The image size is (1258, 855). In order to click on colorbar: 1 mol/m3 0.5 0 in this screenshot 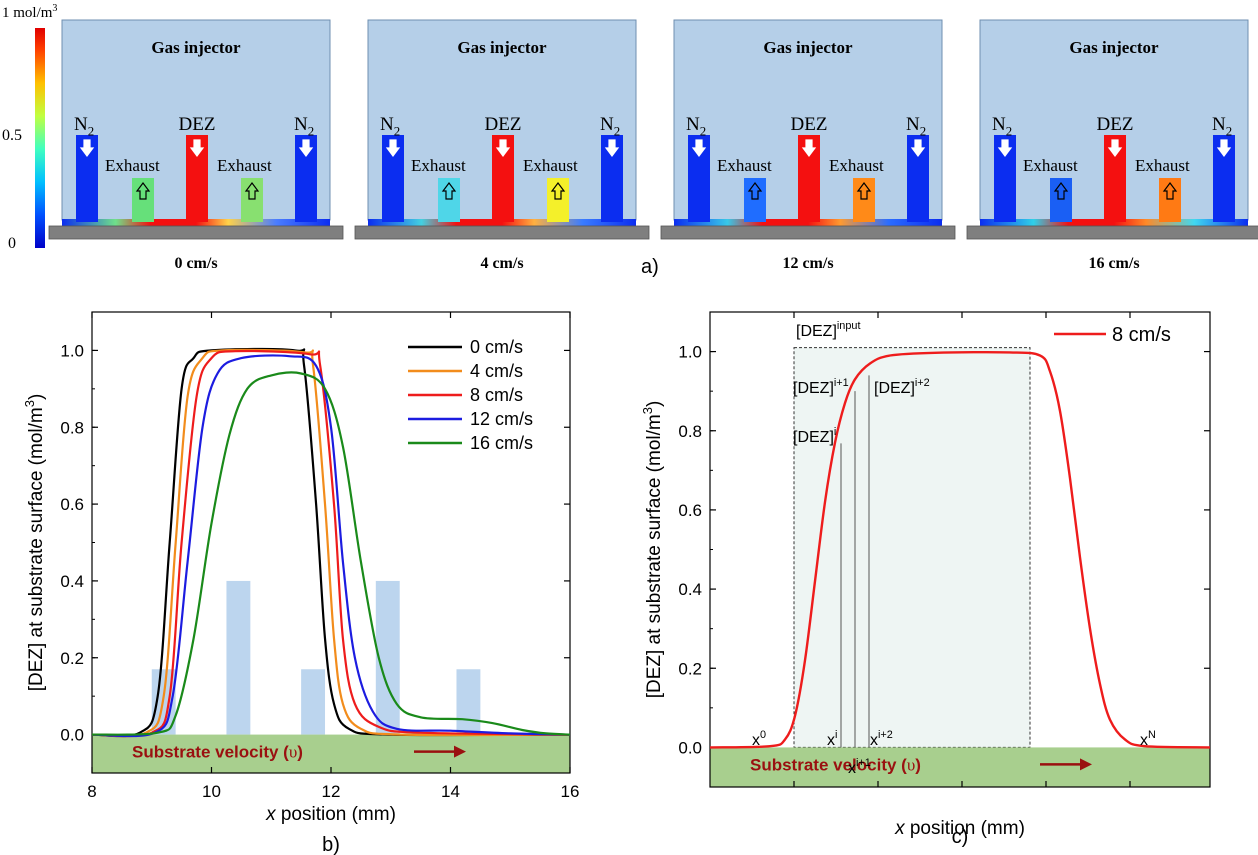, I will do `click(29, 127)`.